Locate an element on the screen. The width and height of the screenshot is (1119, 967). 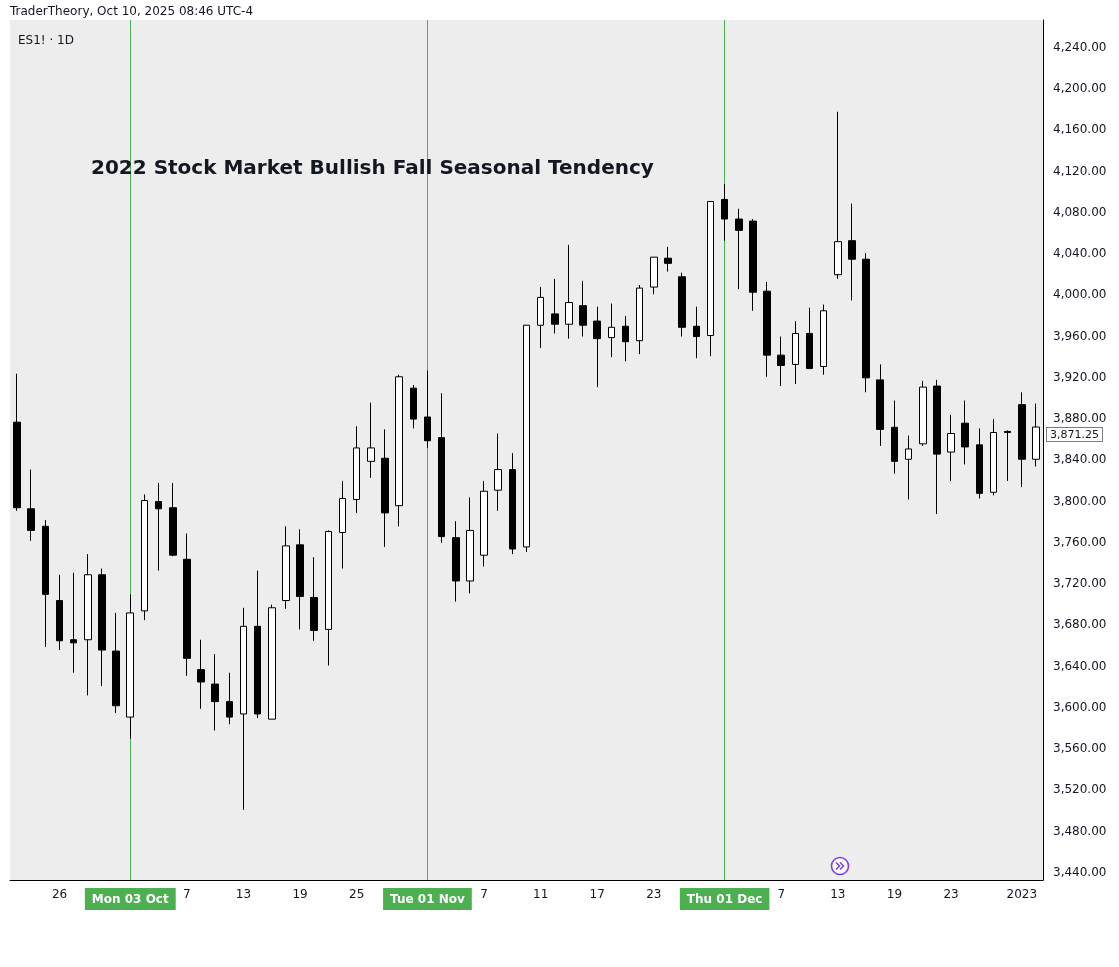
x-tick-label: Tue 01 Nov is located at coordinates (427, 899).